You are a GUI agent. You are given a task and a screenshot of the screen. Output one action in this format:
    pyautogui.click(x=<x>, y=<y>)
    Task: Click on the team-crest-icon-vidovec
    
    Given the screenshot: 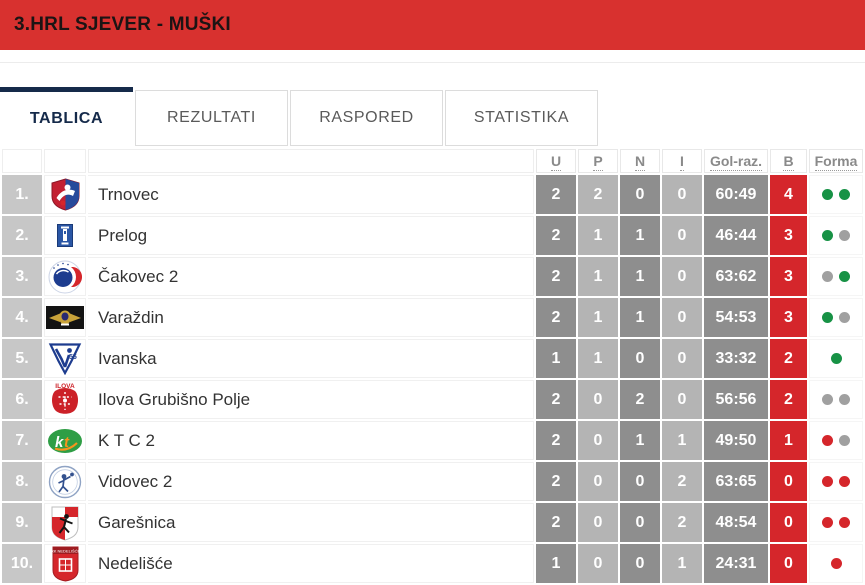 What is the action you would take?
    pyautogui.click(x=65, y=481)
    